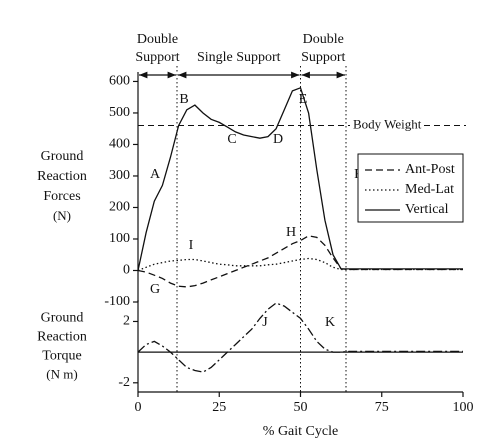  I want to click on y-tick-label: 200, so click(119, 207).